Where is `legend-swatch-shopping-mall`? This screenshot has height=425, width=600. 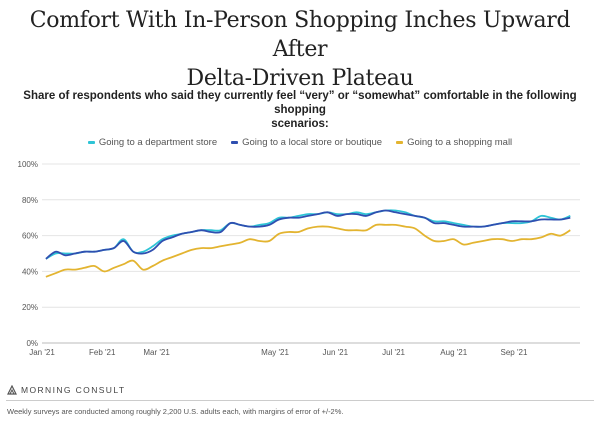 legend-swatch-shopping-mall is located at coordinates (400, 142).